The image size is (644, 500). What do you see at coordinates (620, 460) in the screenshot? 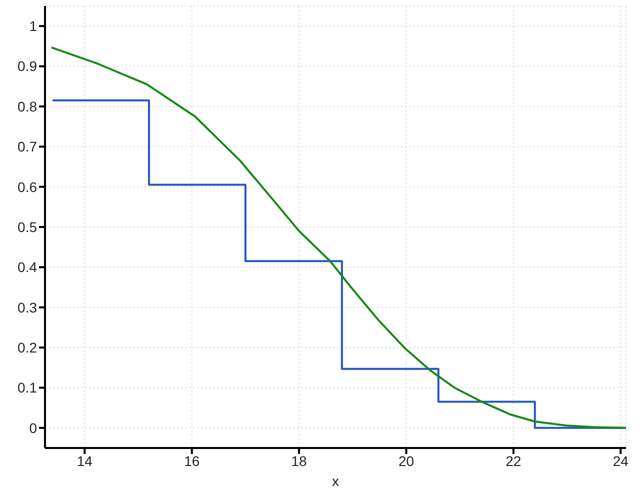
I see `x-tick-label: 24` at bounding box center [620, 460].